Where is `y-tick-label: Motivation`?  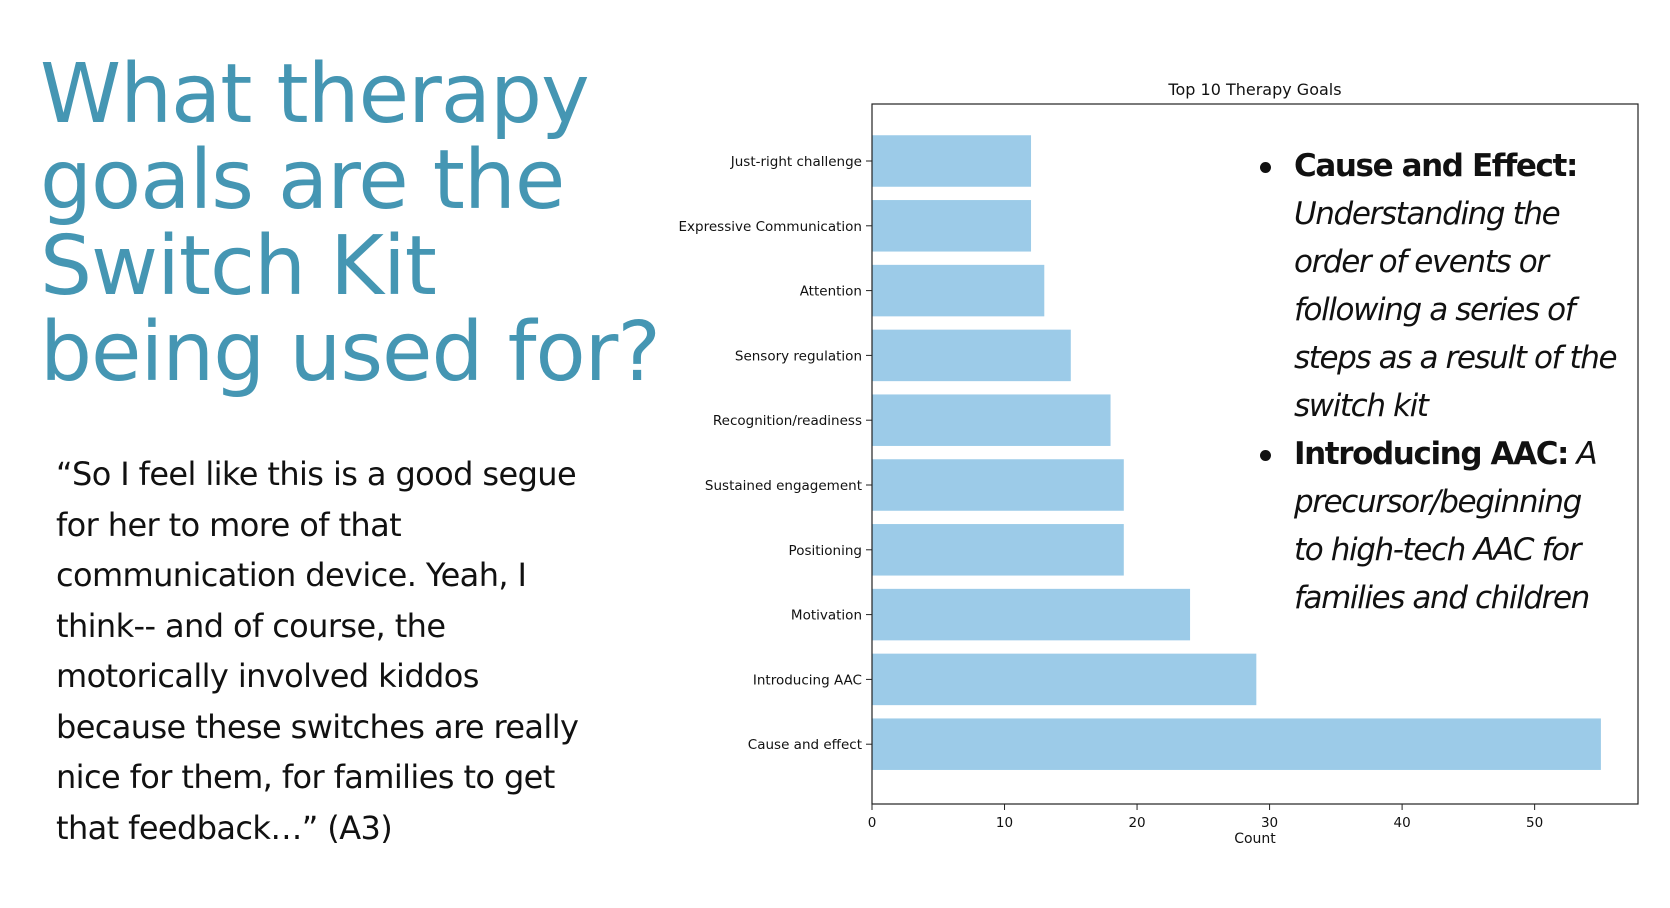
y-tick-label: Motivation is located at coordinates (826, 616).